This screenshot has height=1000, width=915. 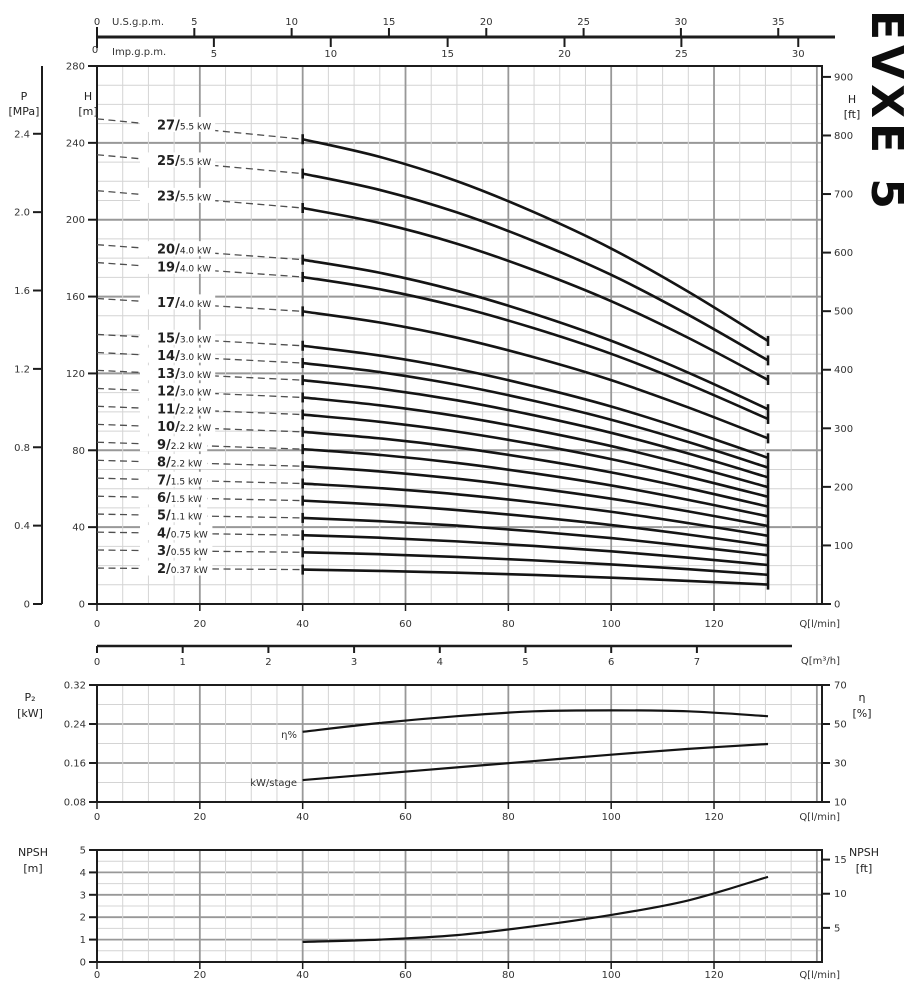 I want to click on eta-tick-label: 10, so click(x=840, y=803).